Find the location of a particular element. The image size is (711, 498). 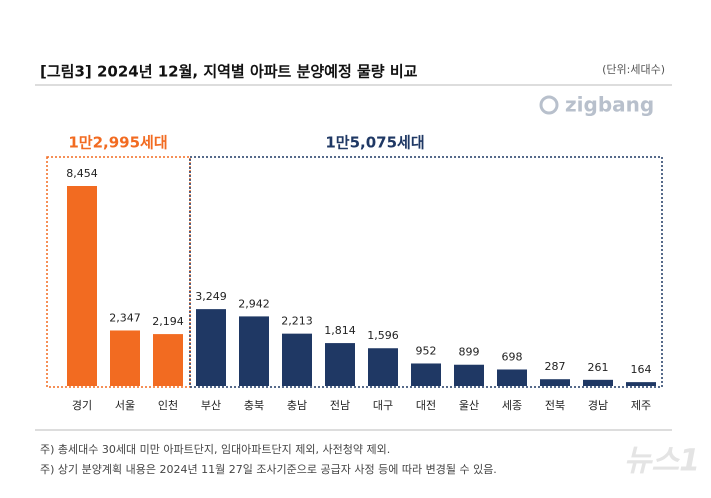

x-tick-label: 전북 is located at coordinates (555, 405).